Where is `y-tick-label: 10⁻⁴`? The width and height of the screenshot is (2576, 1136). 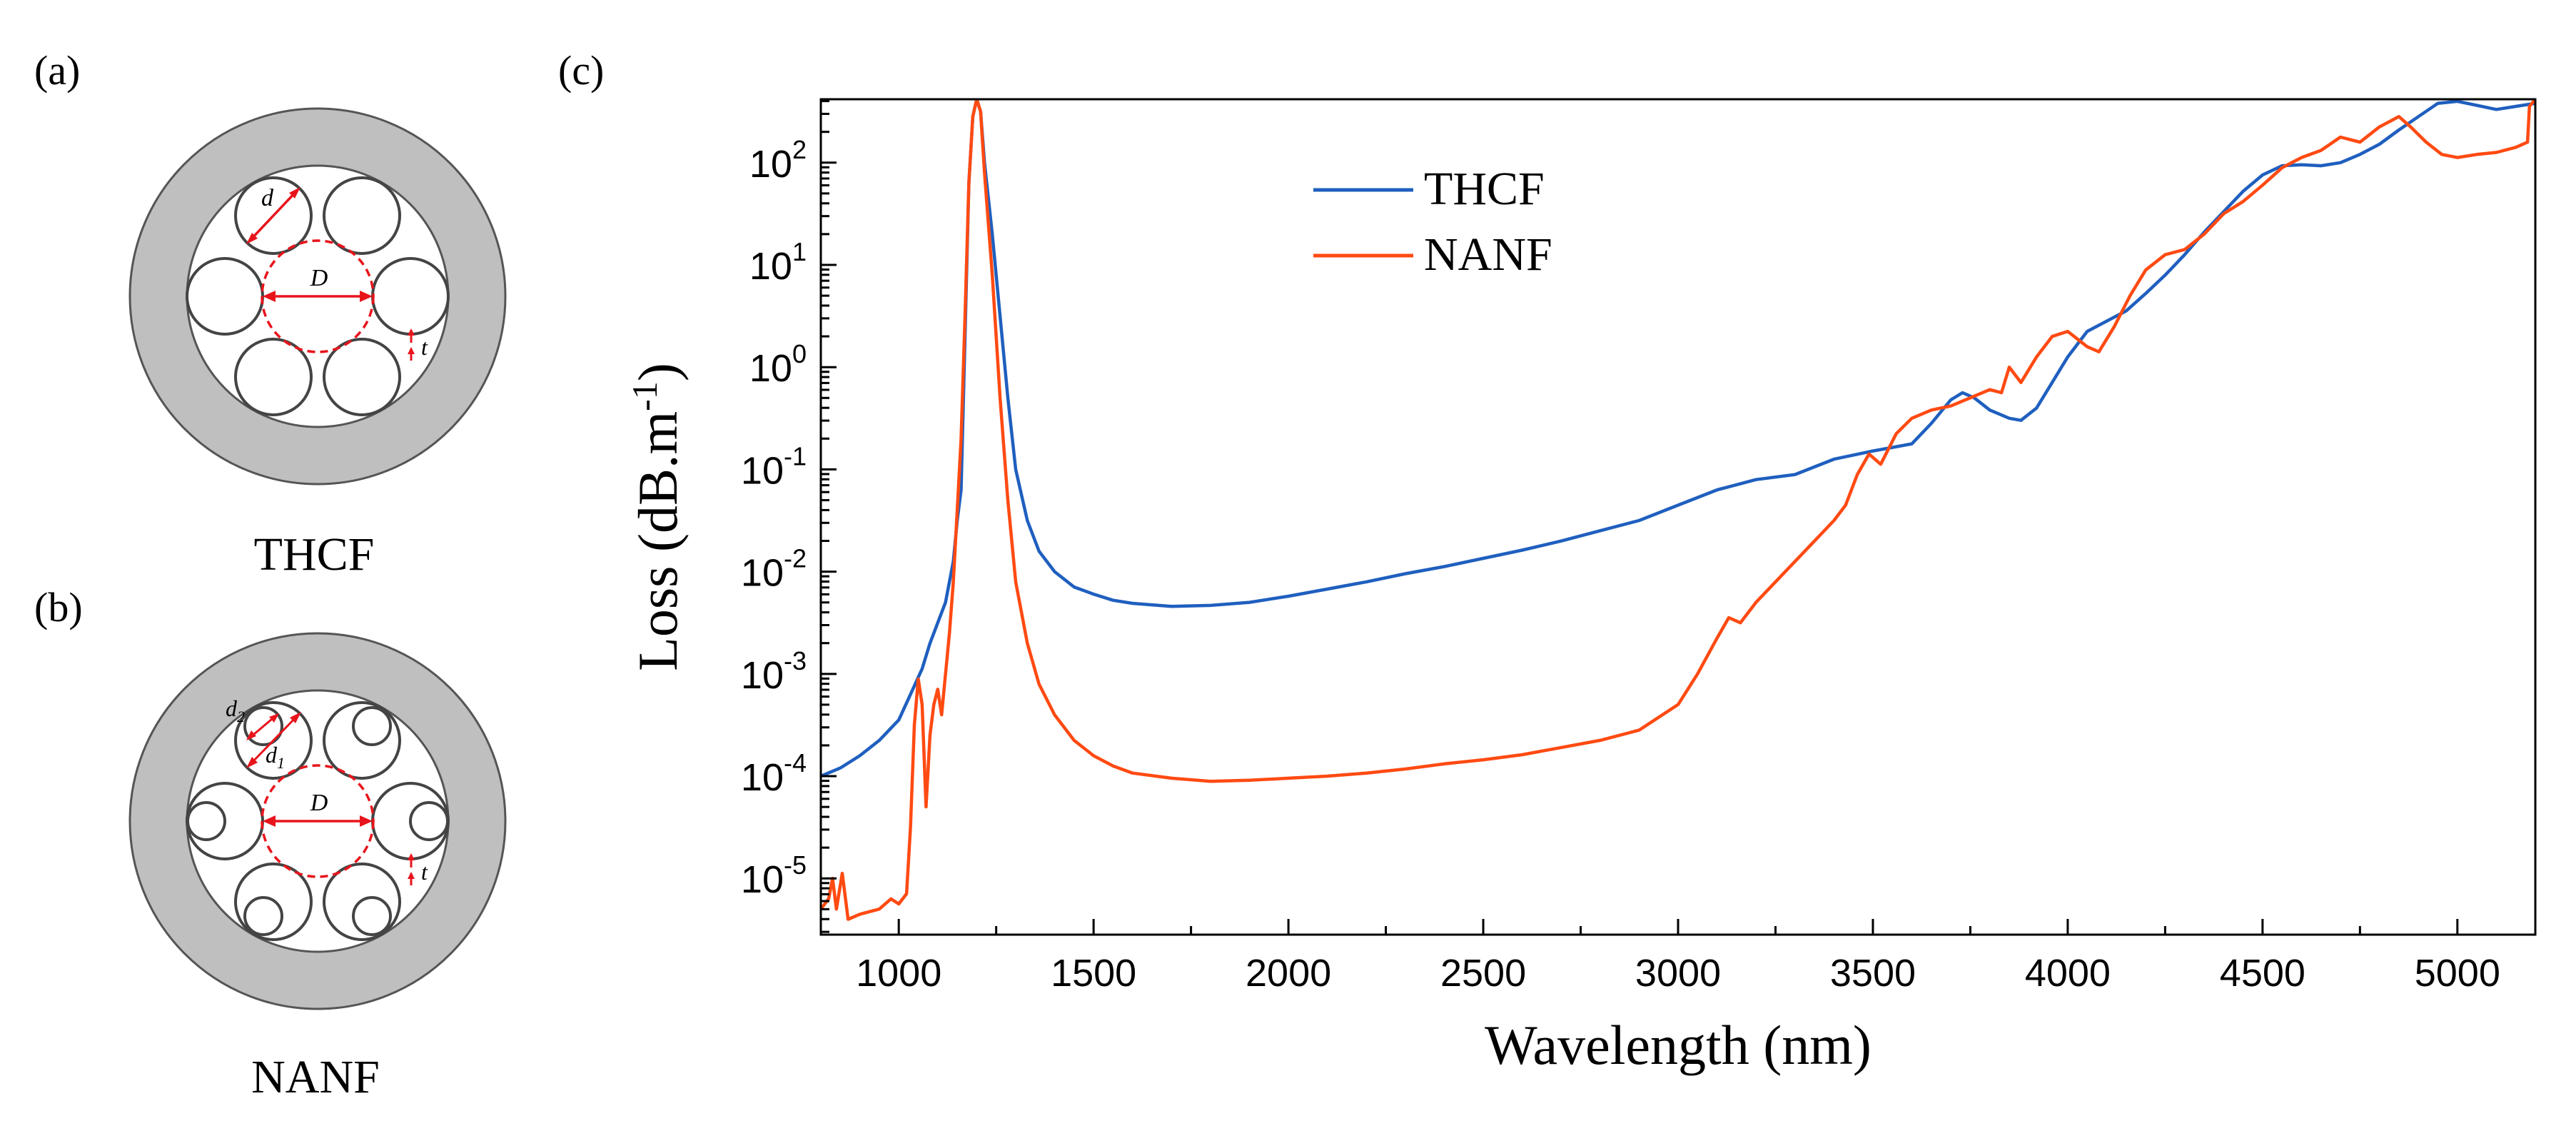 y-tick-label: 10⁻⁴ is located at coordinates (774, 773).